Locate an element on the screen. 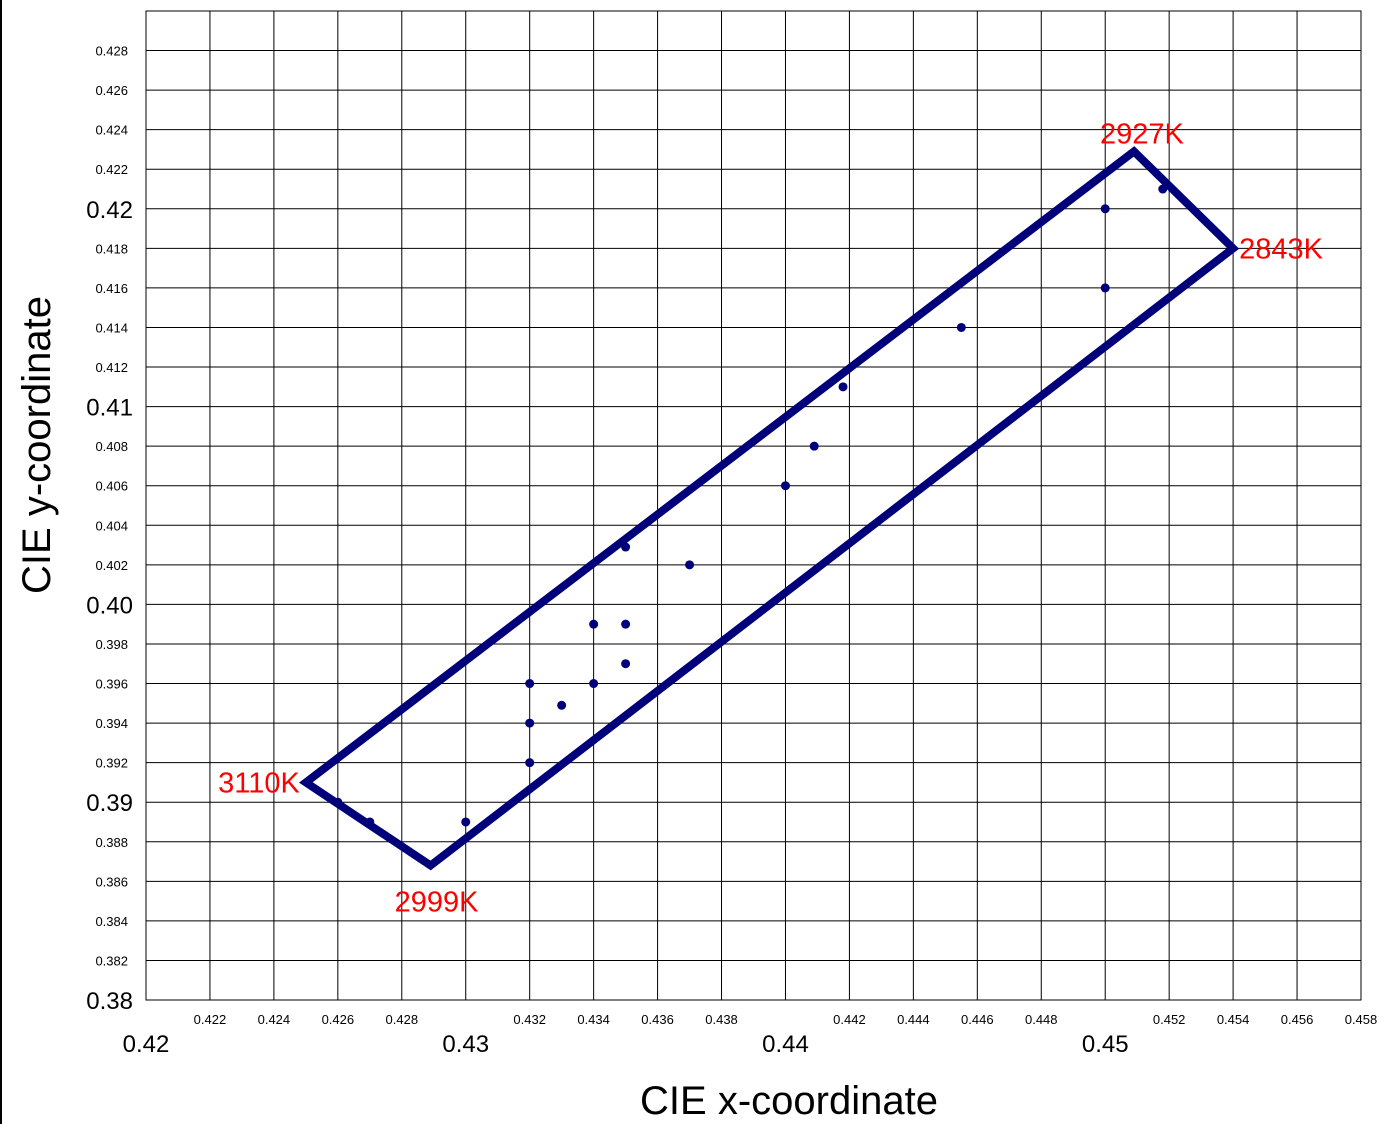  x-tick-label: 0.448 is located at coordinates (1041, 1019).